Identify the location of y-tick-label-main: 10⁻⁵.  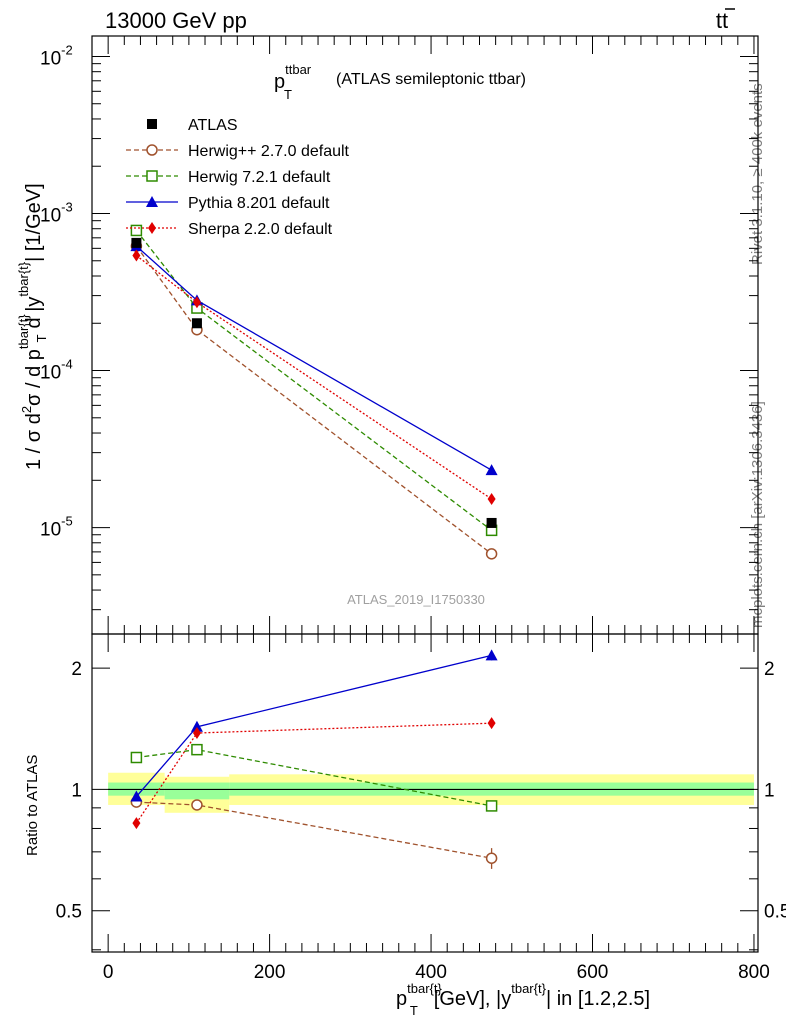
(56, 527).